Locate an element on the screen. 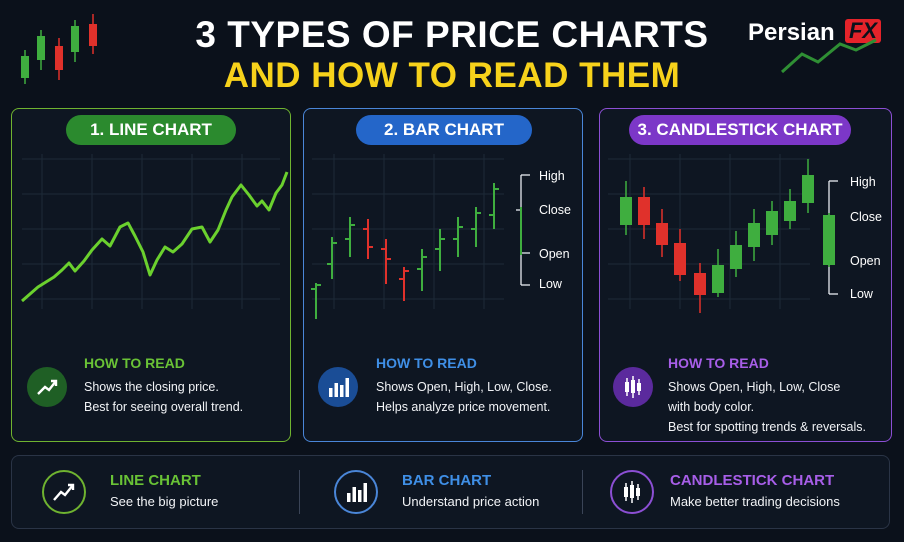 The height and width of the screenshot is (542, 904). summary-bar-title: BAR CHART is located at coordinates (447, 480).